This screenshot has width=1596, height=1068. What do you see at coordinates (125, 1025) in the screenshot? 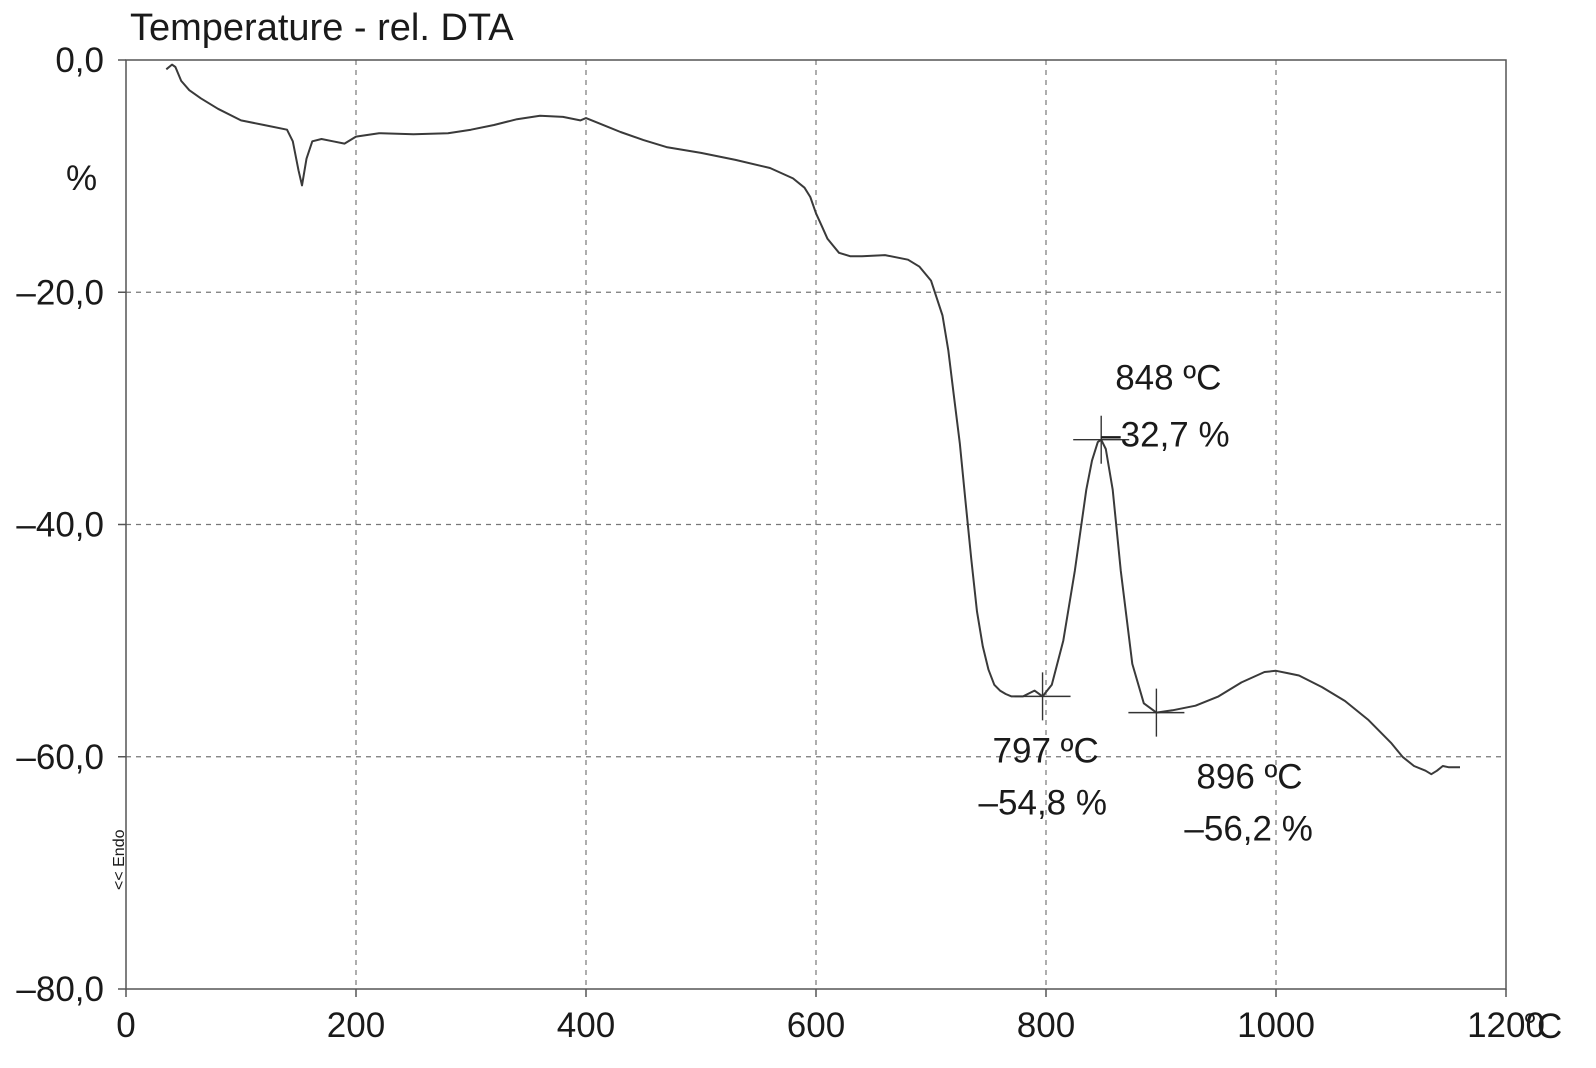
I see `x-tick-label: 0` at bounding box center [125, 1025].